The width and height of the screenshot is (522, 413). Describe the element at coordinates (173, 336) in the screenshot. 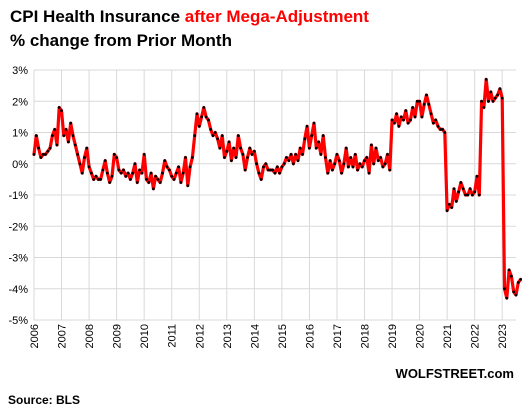

I see `x-tick-label: 2011` at that location.